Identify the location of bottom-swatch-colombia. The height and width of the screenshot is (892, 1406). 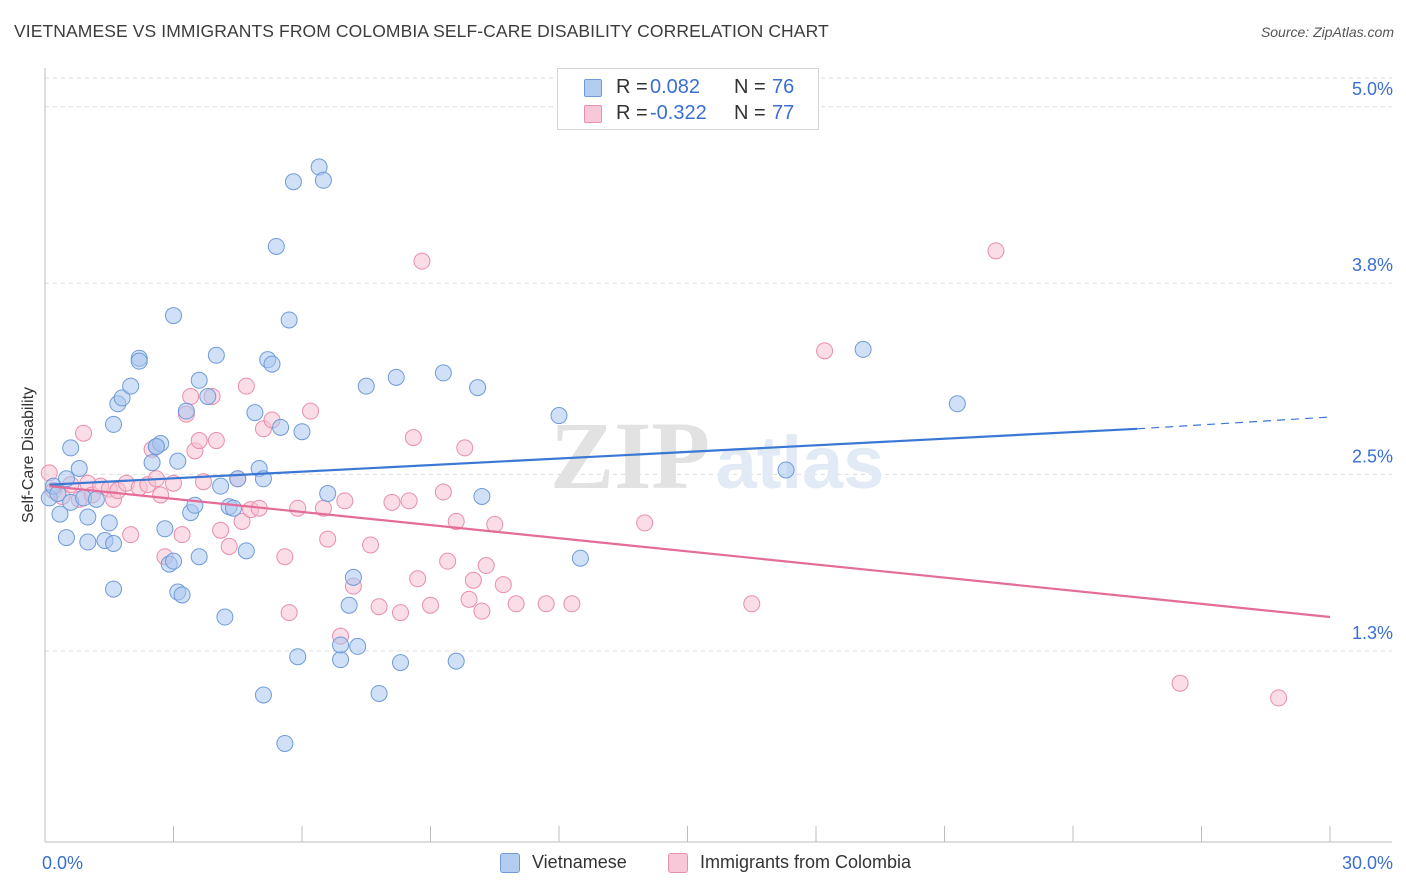
(678, 863).